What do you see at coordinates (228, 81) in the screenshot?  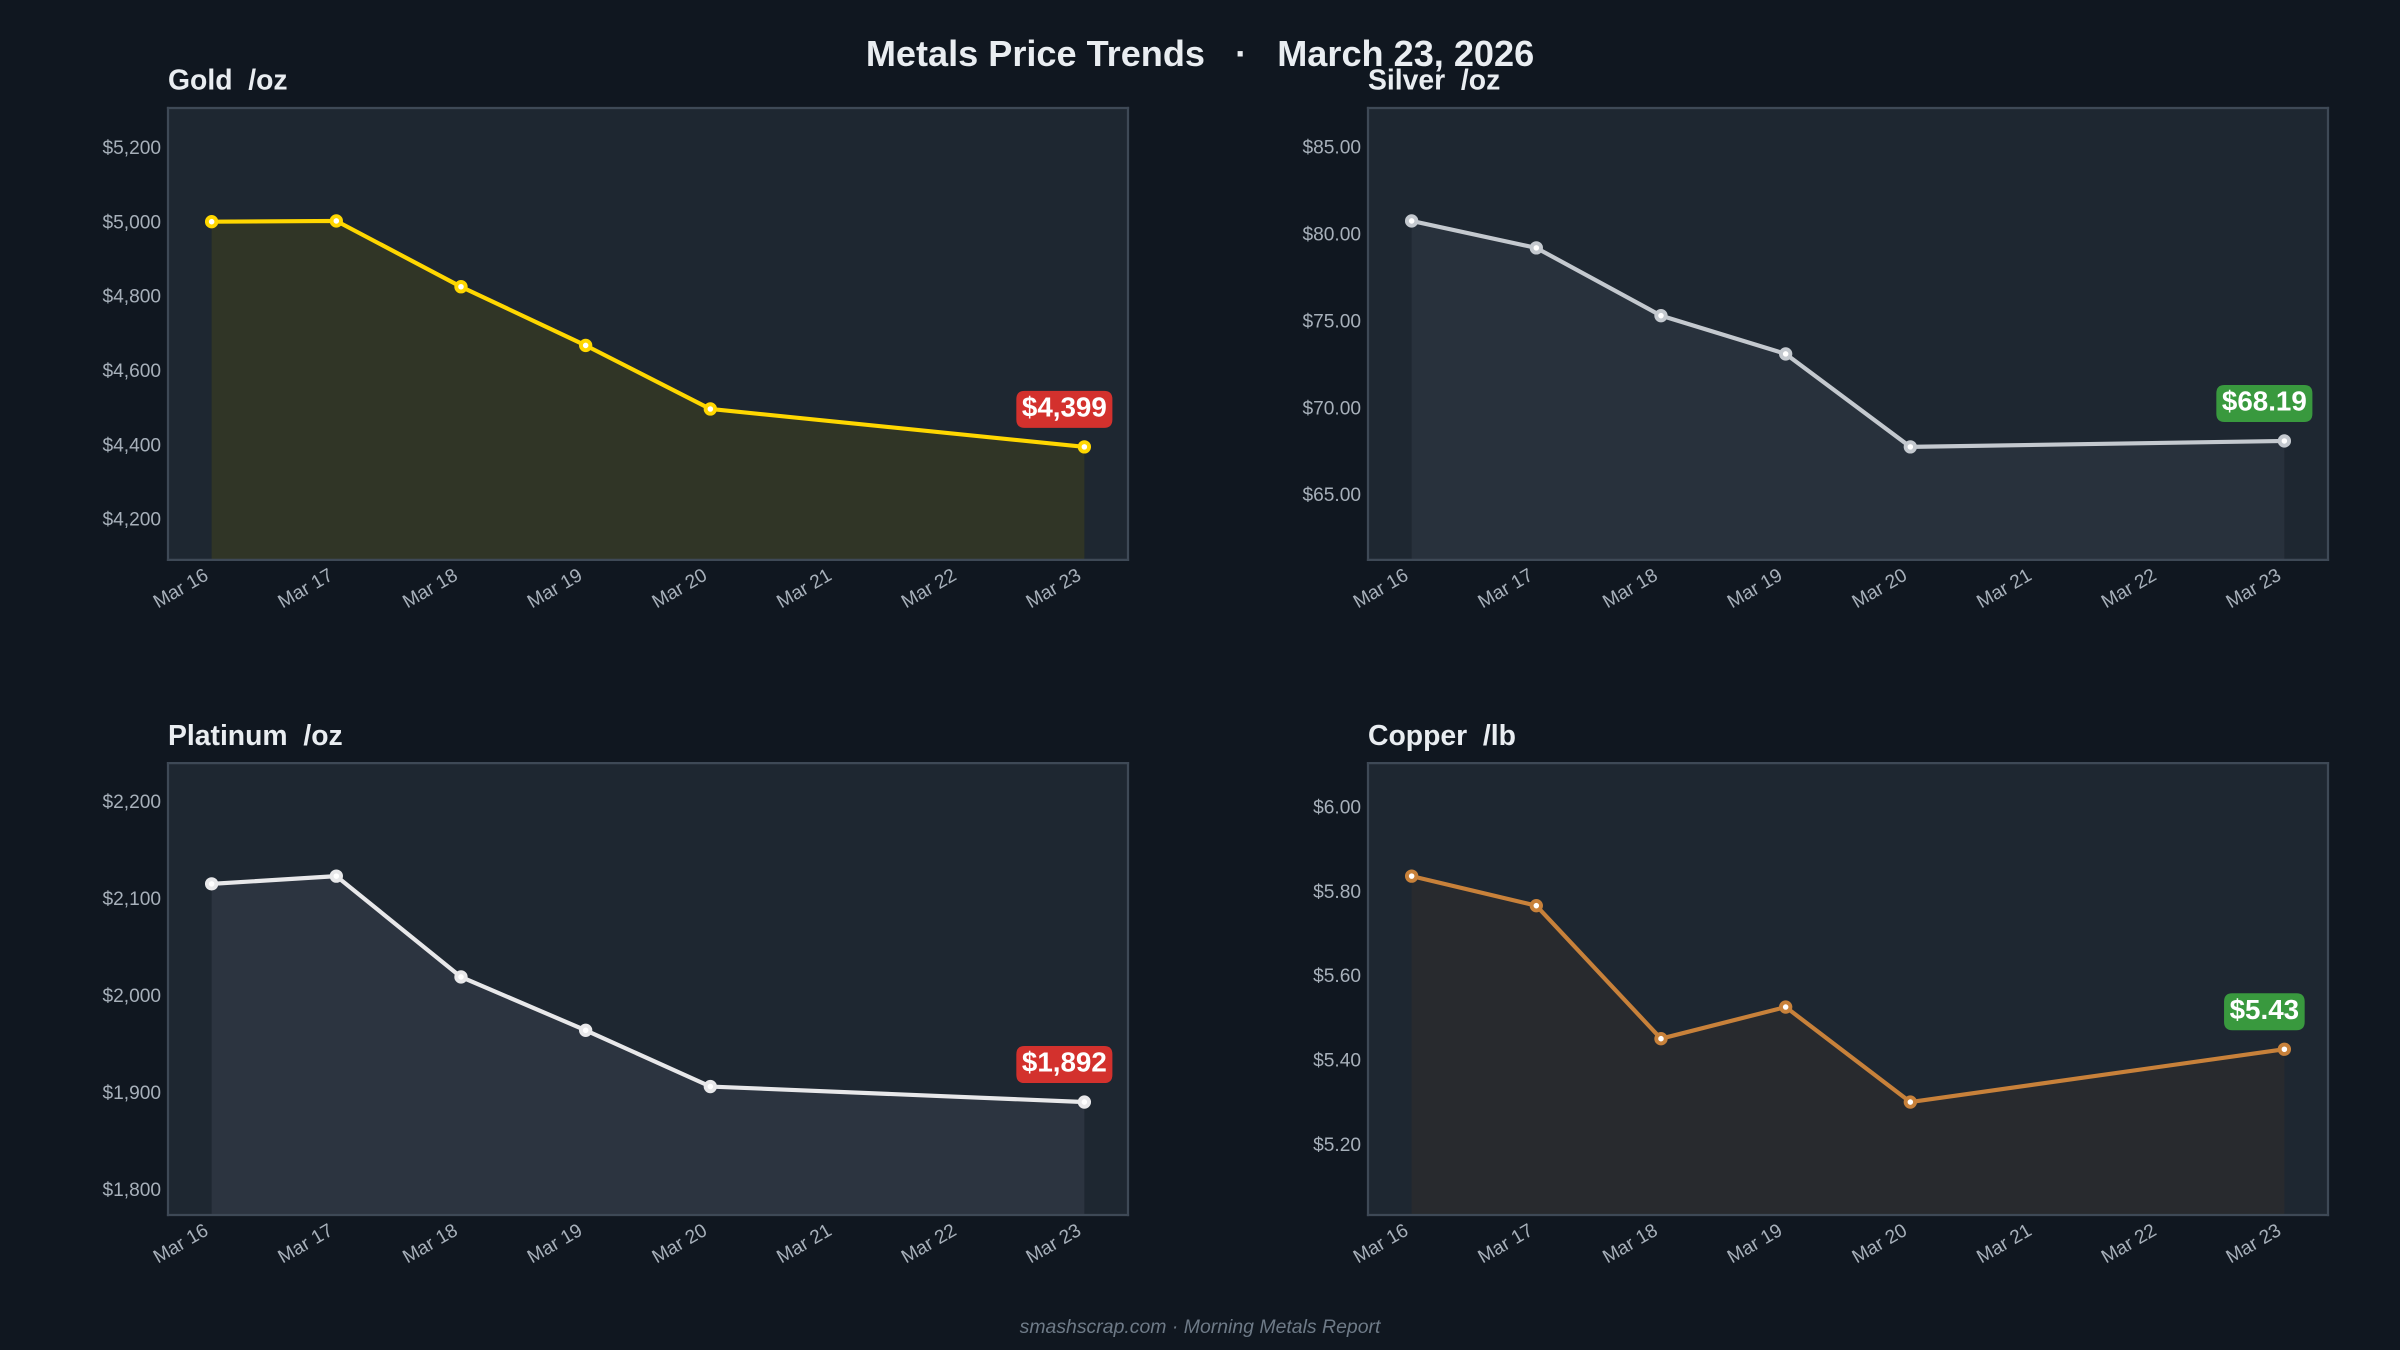 I see `svg-text: Gold /oz` at bounding box center [228, 81].